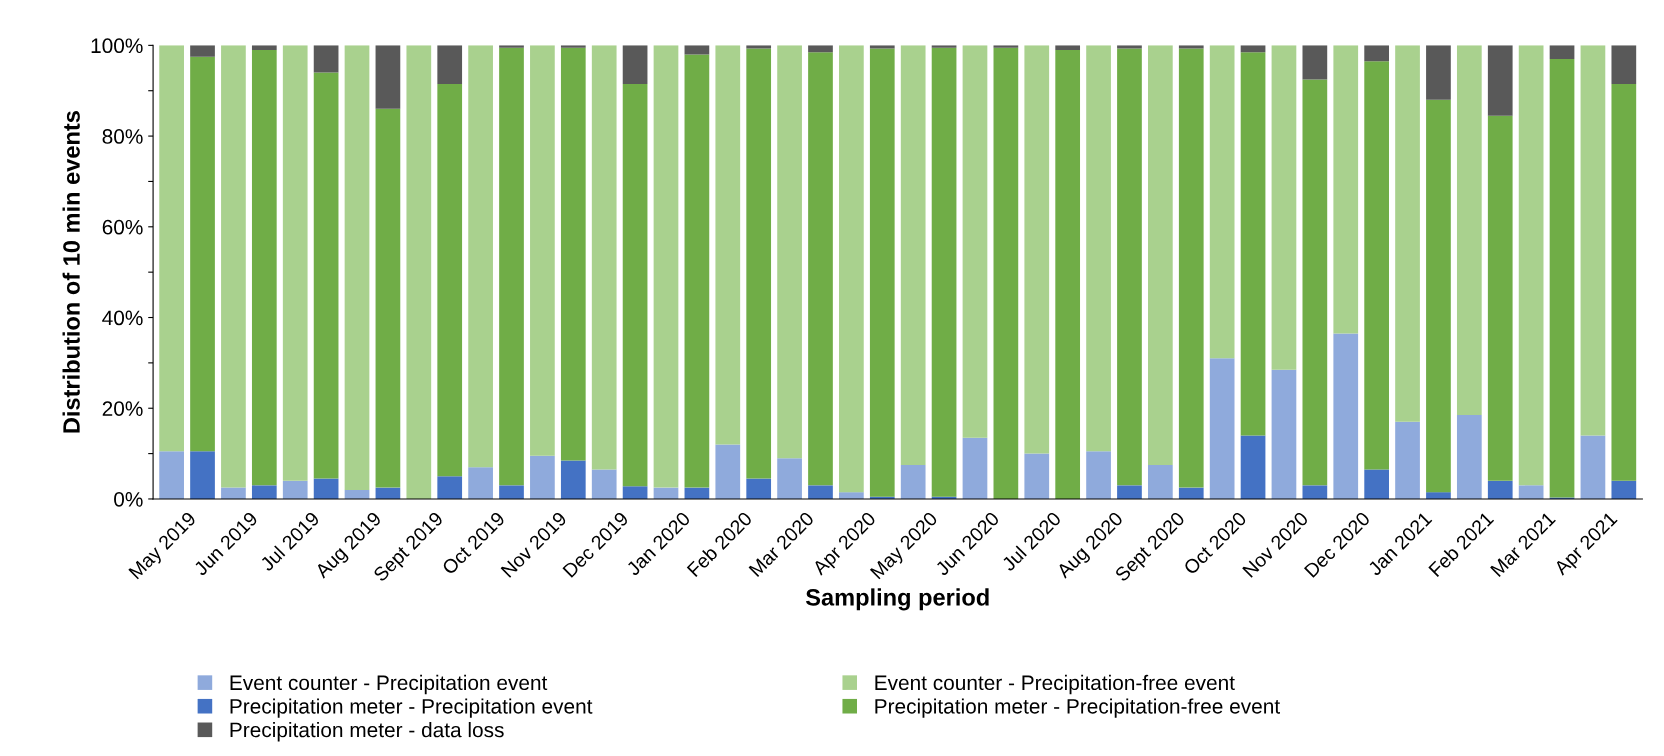 The width and height of the screenshot is (1664, 756). What do you see at coordinates (117, 46) in the screenshot?
I see `y-tick-label: 100%` at bounding box center [117, 46].